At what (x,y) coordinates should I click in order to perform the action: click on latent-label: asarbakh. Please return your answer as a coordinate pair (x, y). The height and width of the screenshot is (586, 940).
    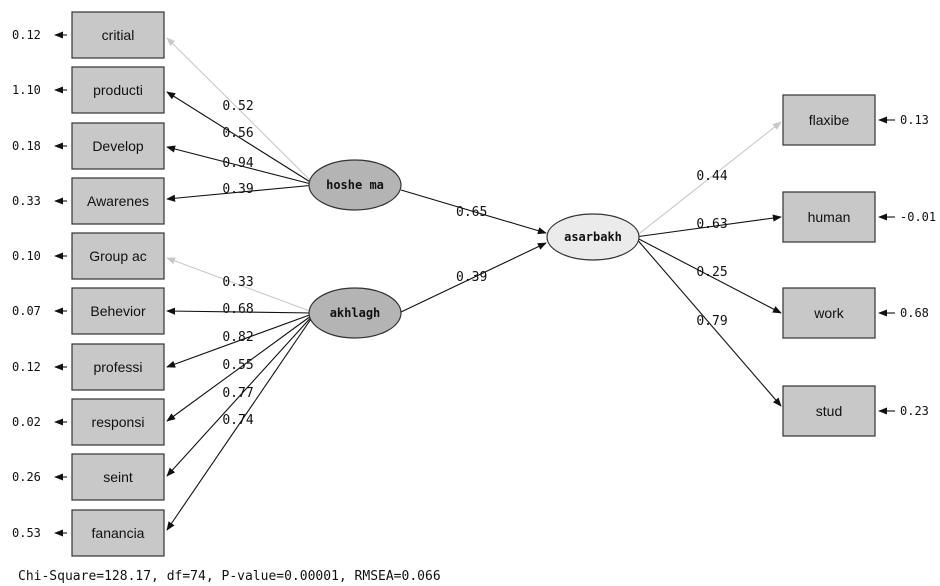
    Looking at the image, I should click on (593, 237).